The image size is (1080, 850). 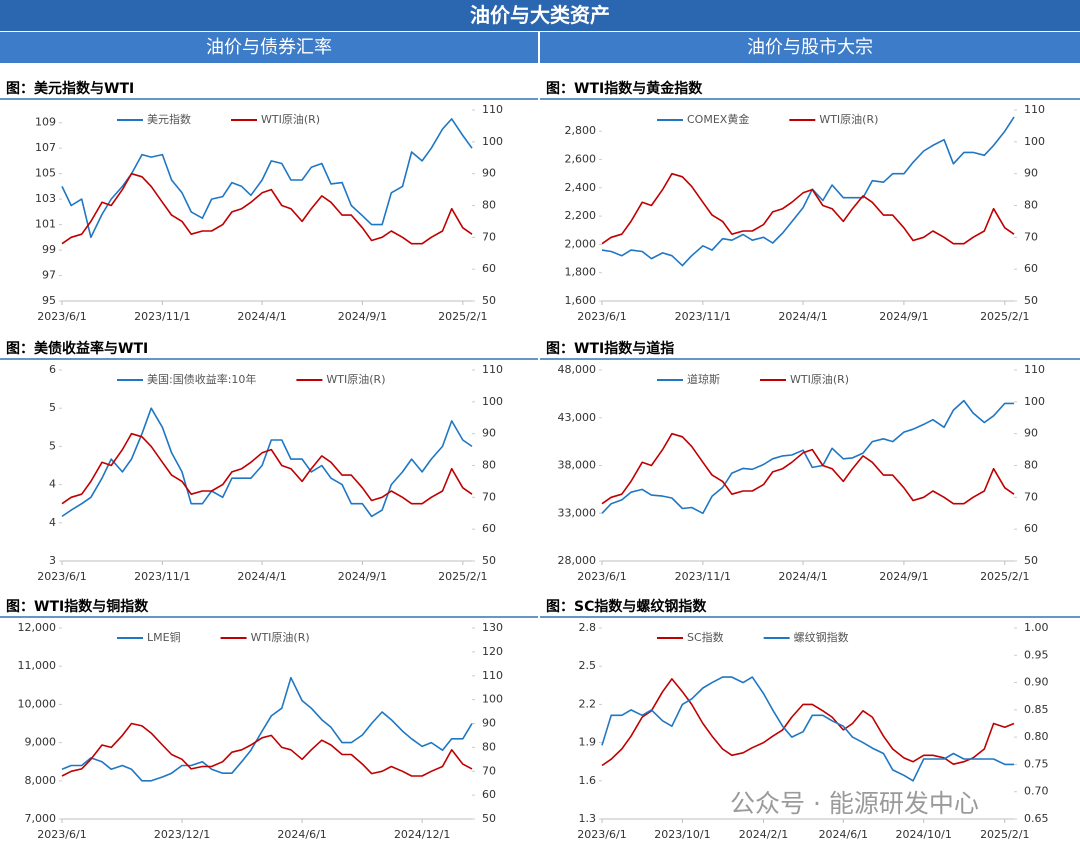 What do you see at coordinates (588, 665) in the screenshot?
I see `y-tick-label: 2.5` at bounding box center [588, 665].